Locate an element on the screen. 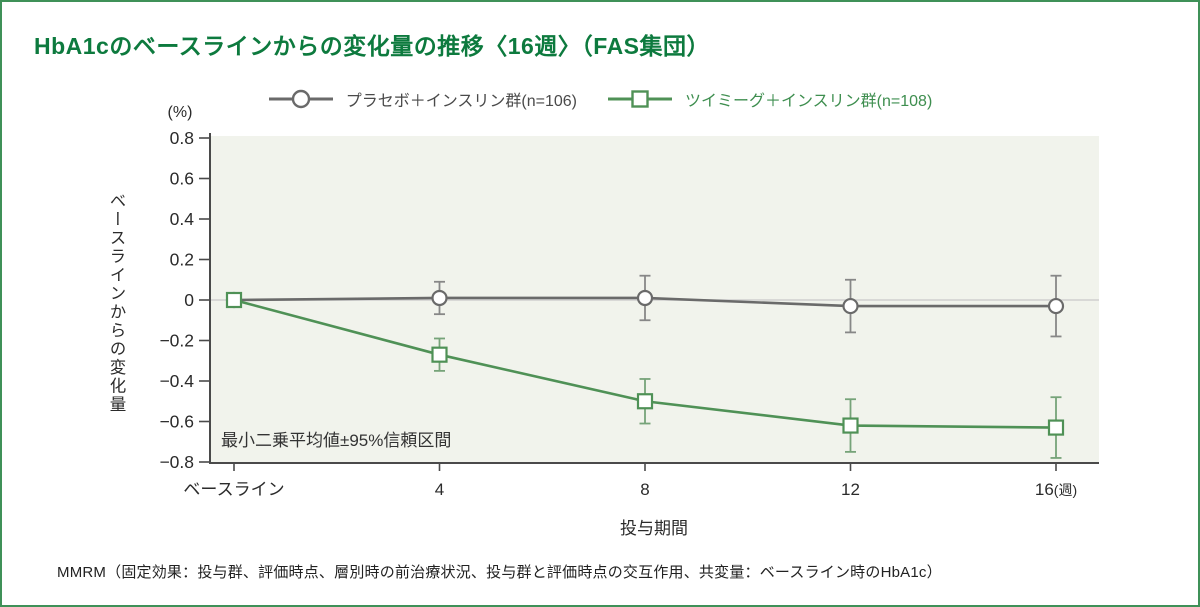 This screenshot has width=1200, height=607. x-tick-label: 12 is located at coordinates (850, 489).